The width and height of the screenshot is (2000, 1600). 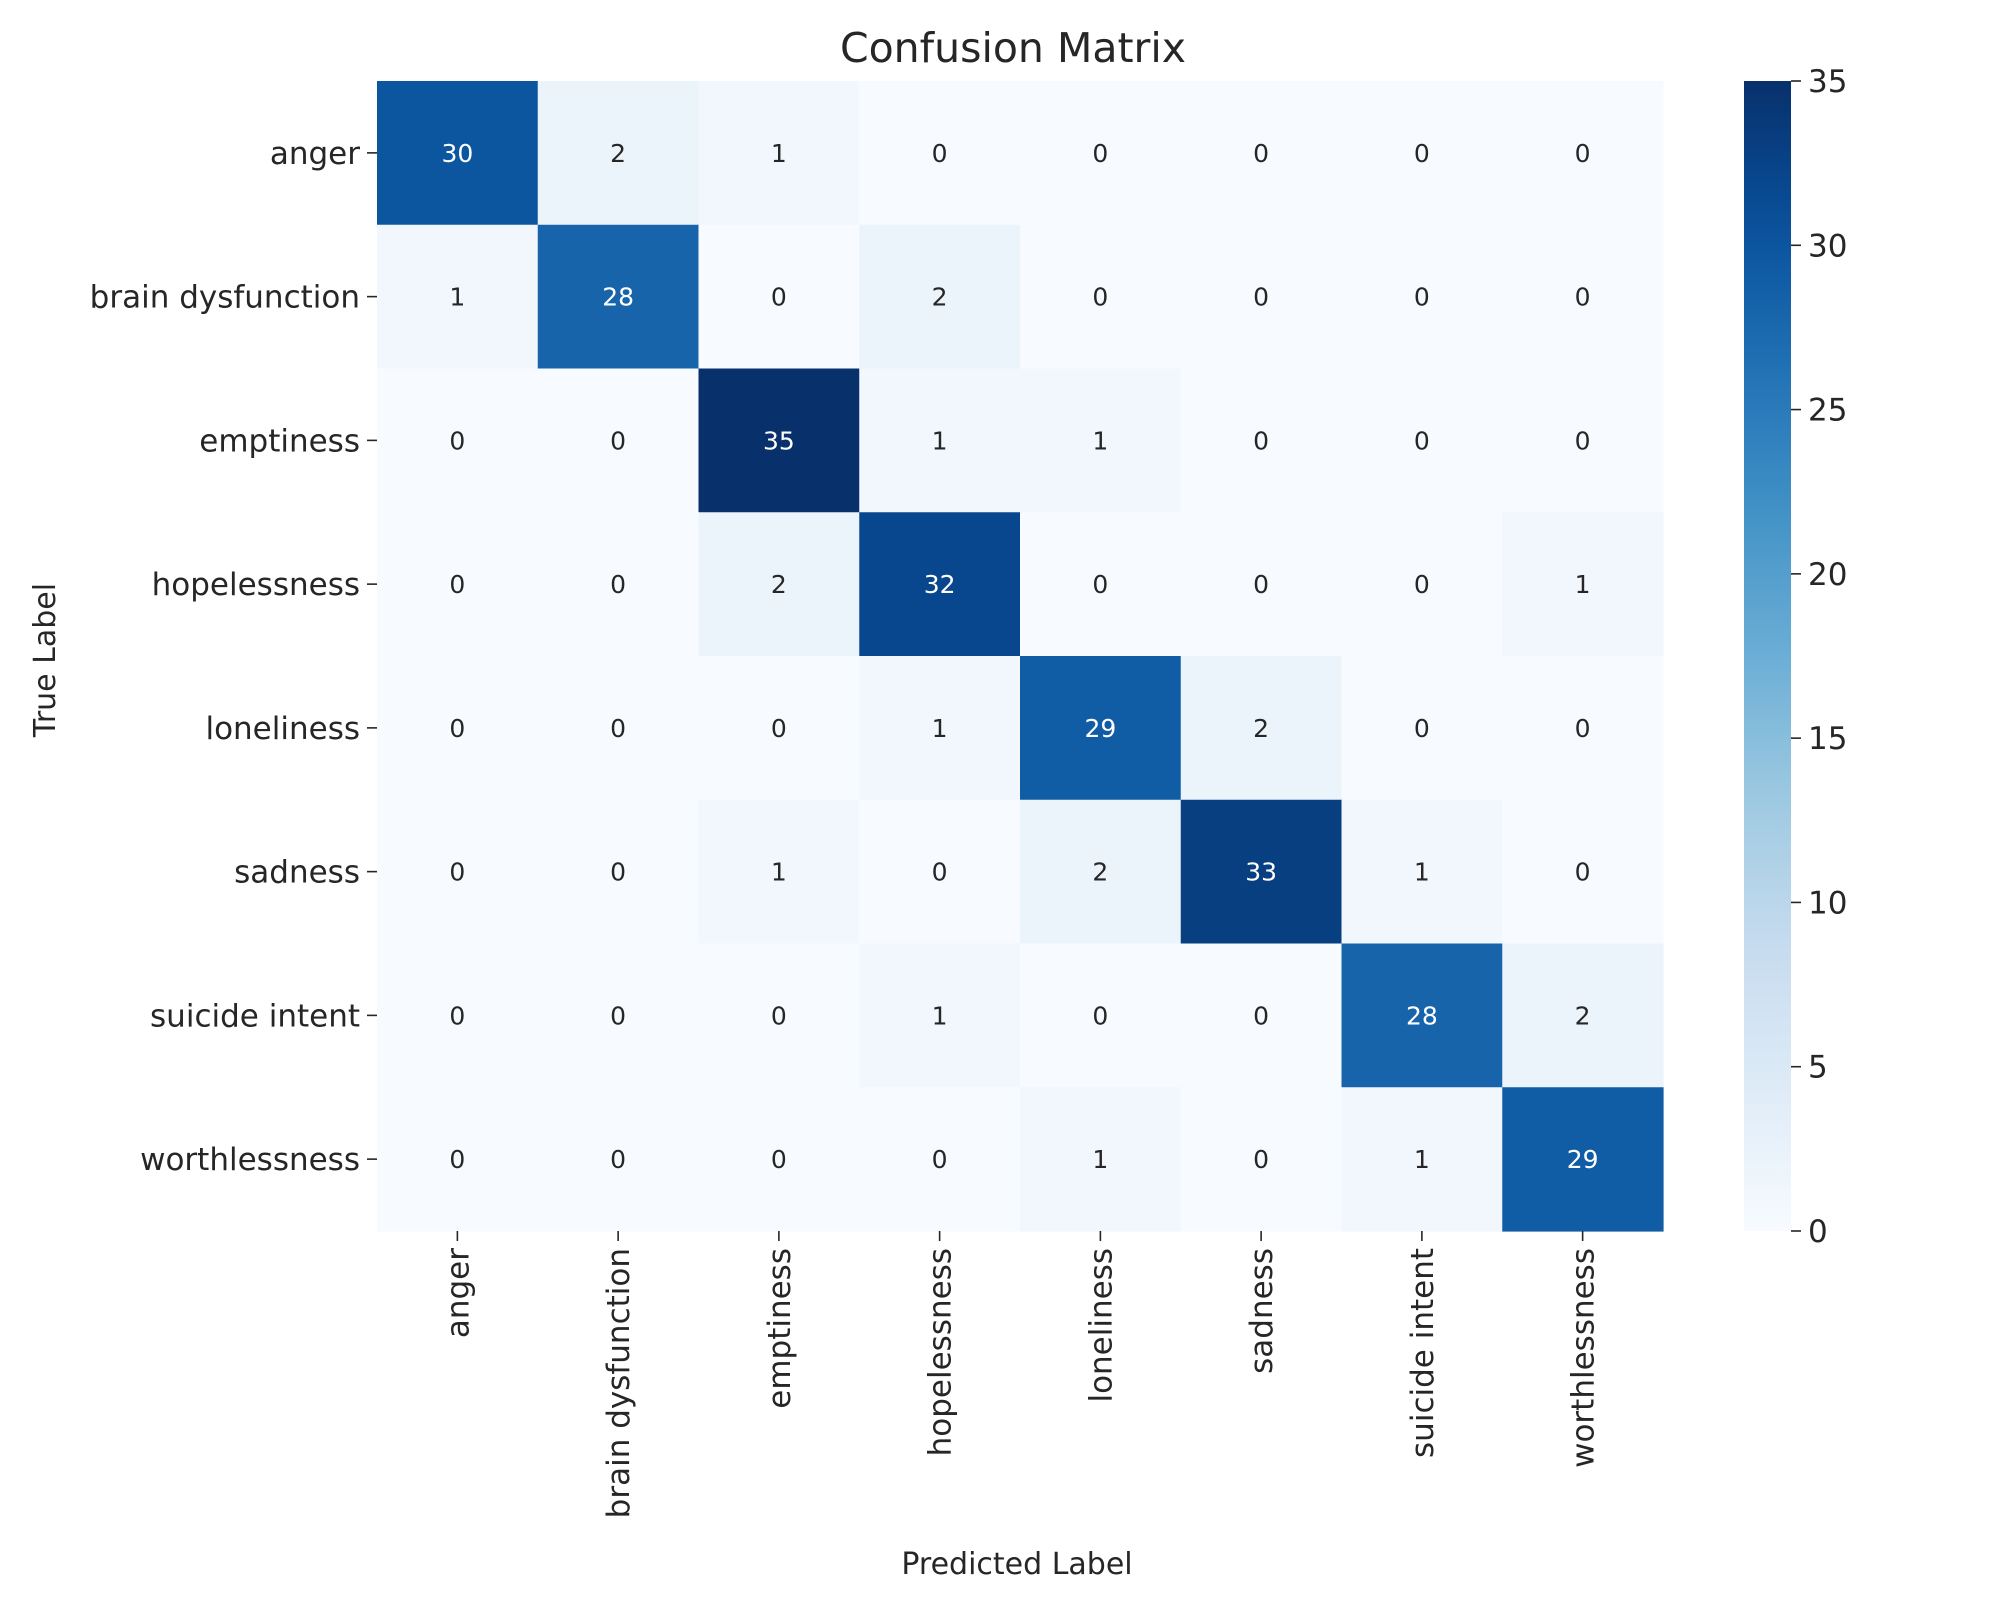 What do you see at coordinates (1827, 82) in the screenshot?
I see `colorbar-tick-label: 35` at bounding box center [1827, 82].